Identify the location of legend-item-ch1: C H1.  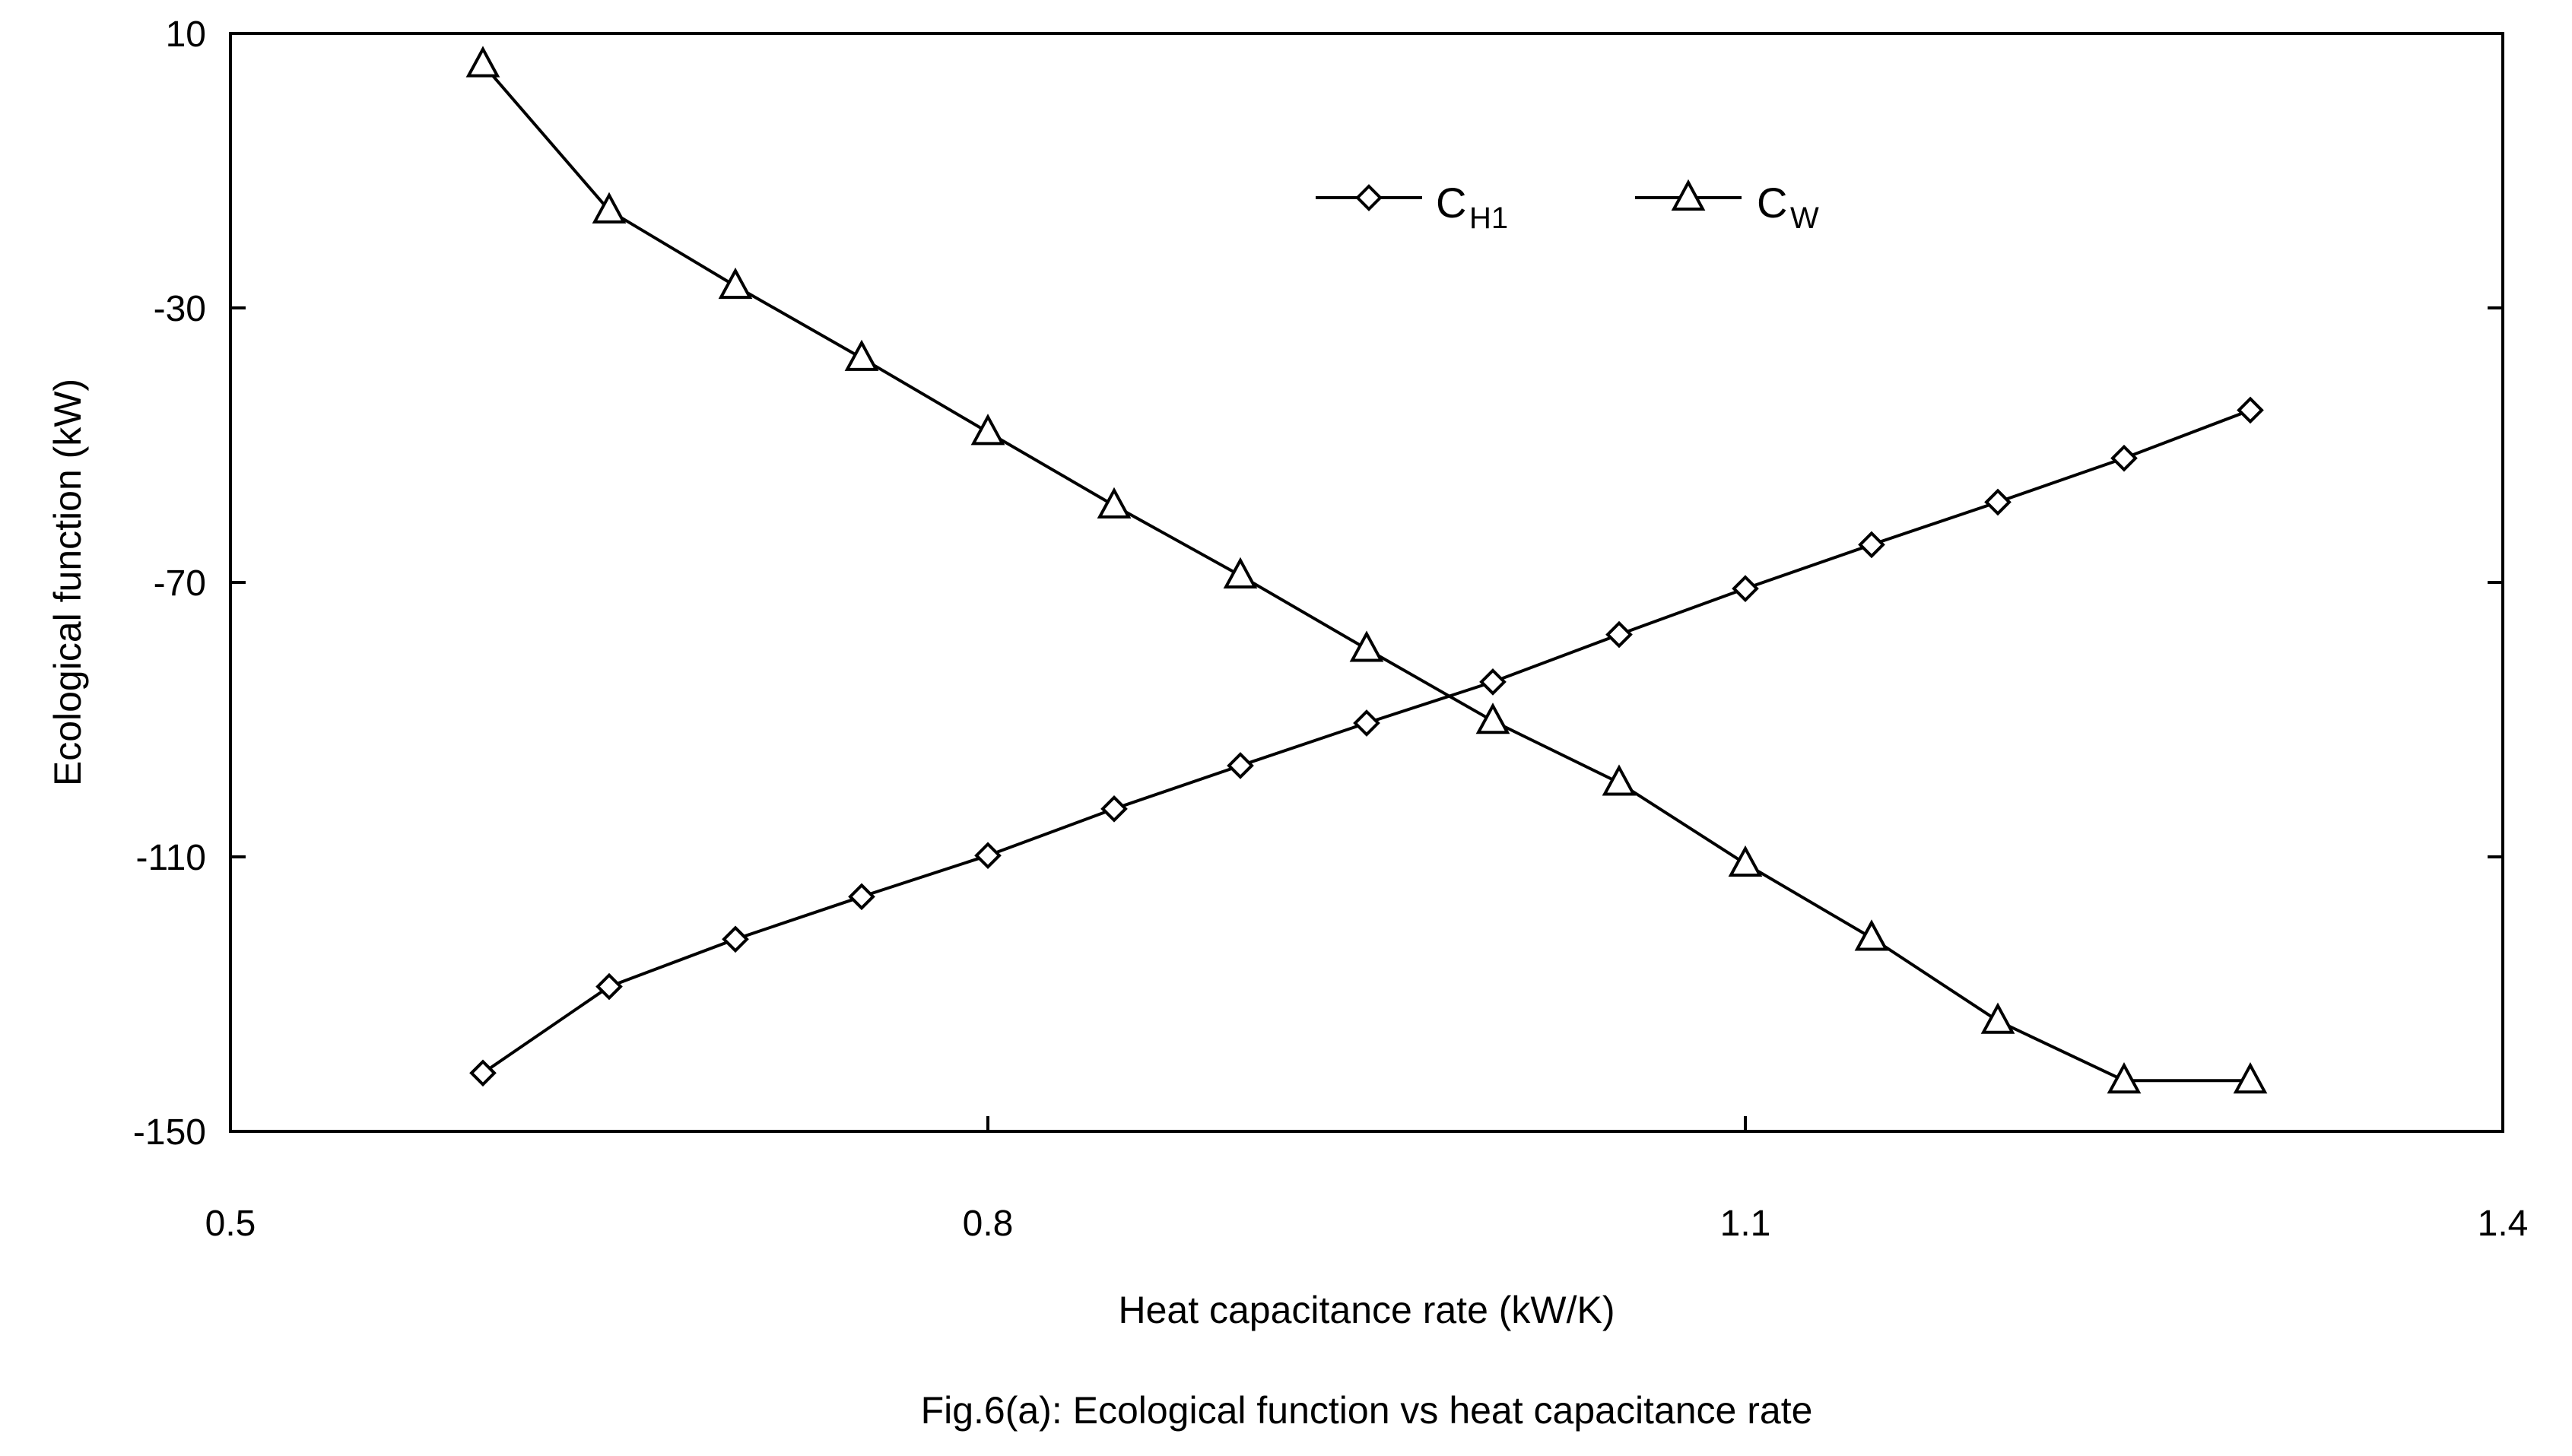
(1412, 207).